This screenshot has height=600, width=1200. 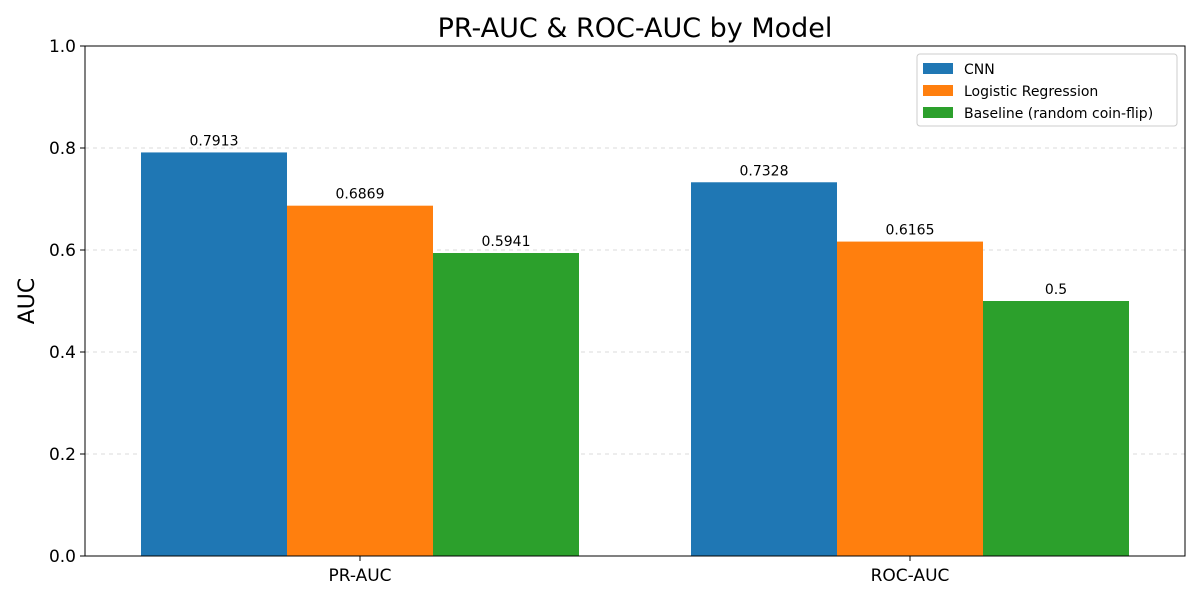 What do you see at coordinates (910, 231) in the screenshot?
I see `bar-value-label: 0.6165` at bounding box center [910, 231].